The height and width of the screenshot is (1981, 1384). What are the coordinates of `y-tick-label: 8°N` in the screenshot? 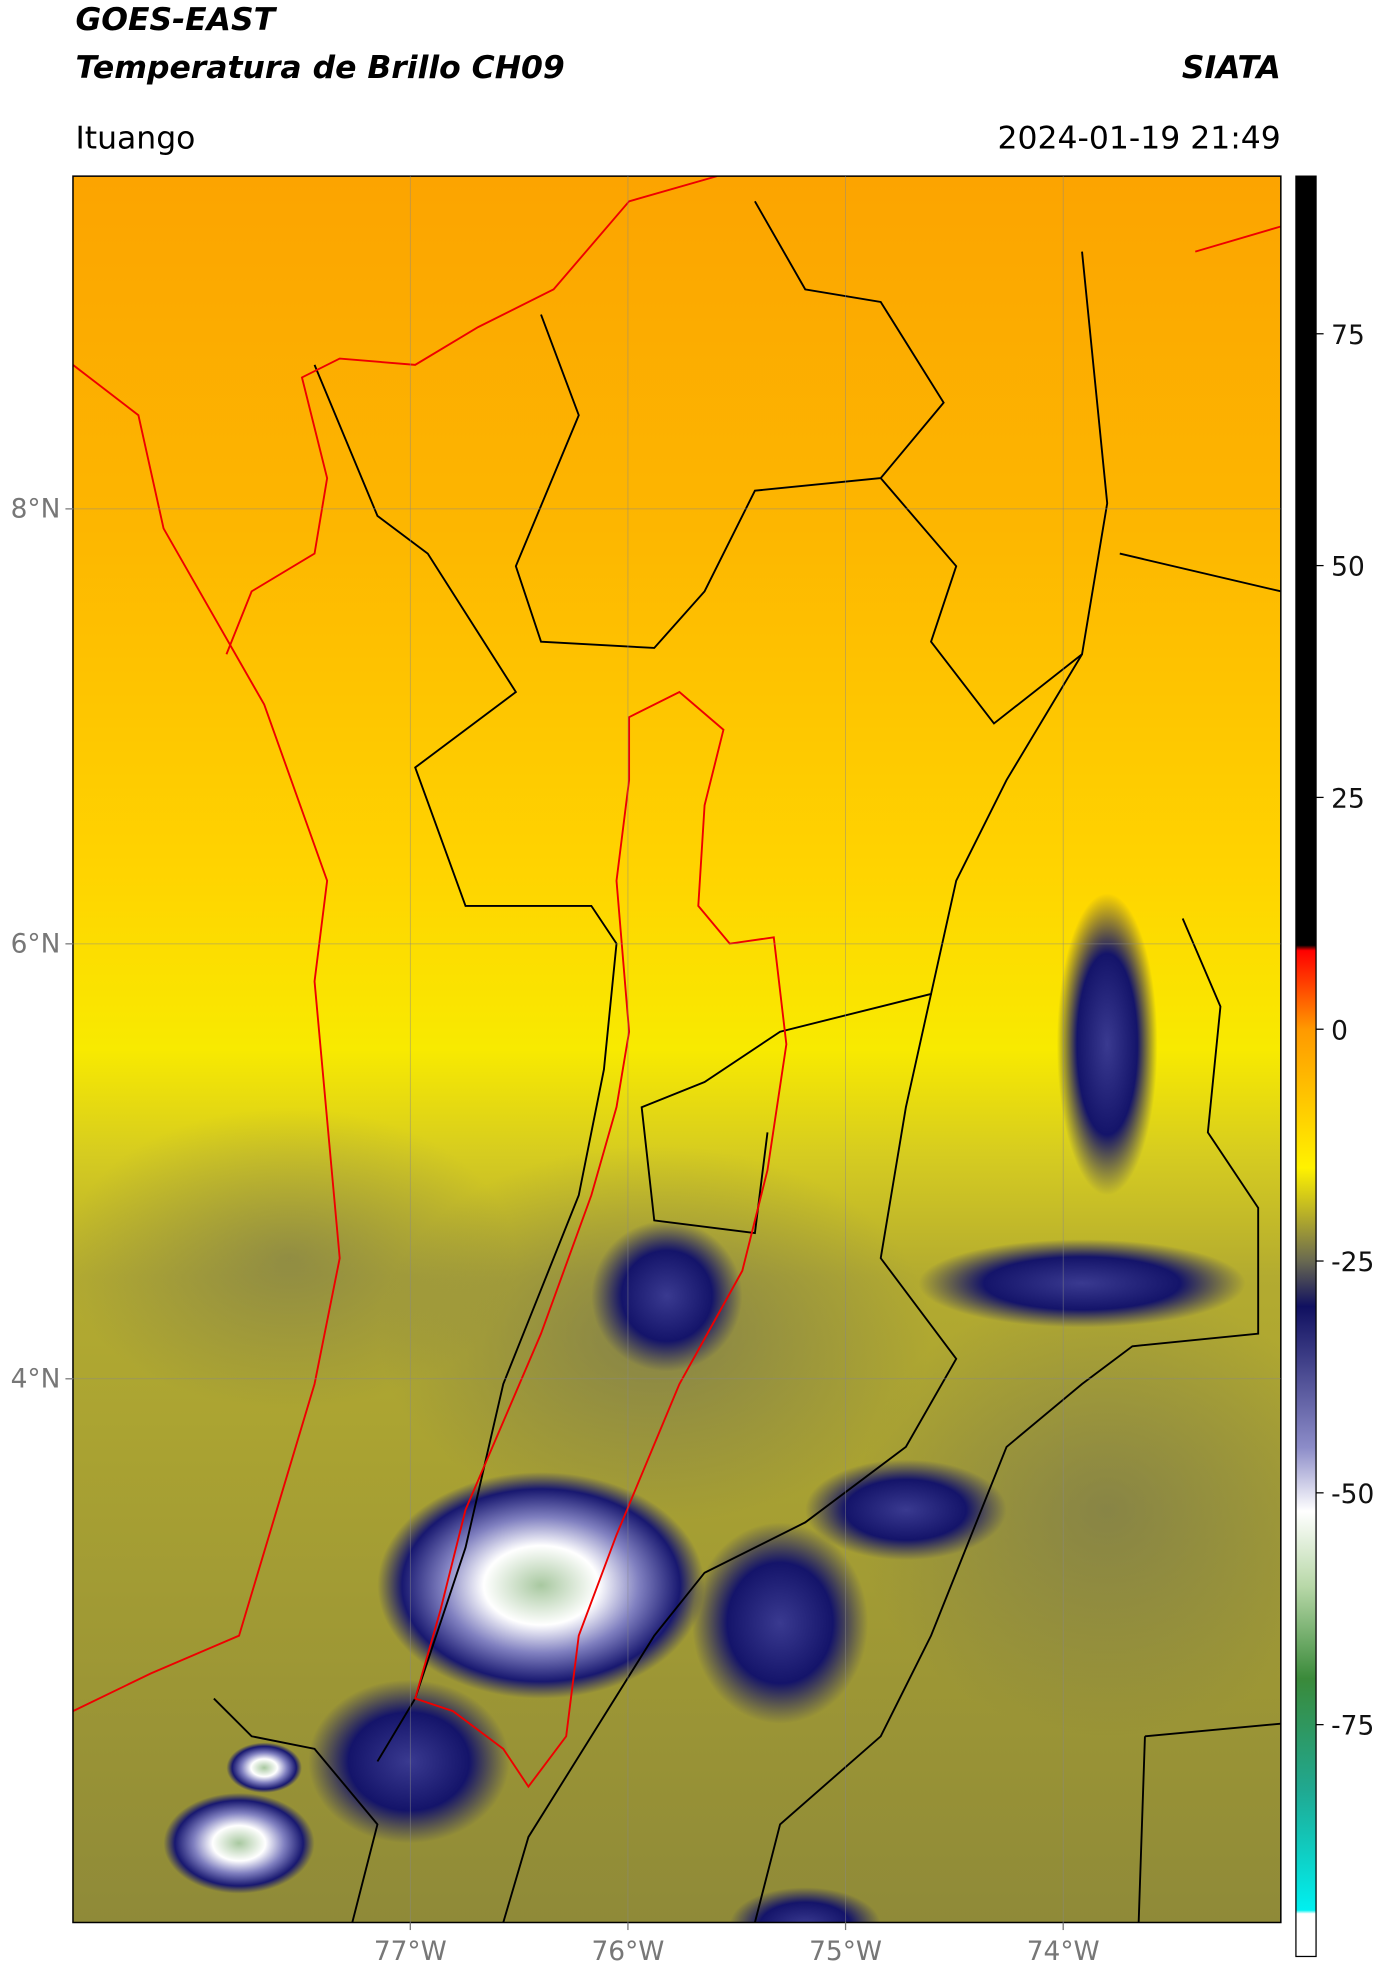 It's located at (36, 509).